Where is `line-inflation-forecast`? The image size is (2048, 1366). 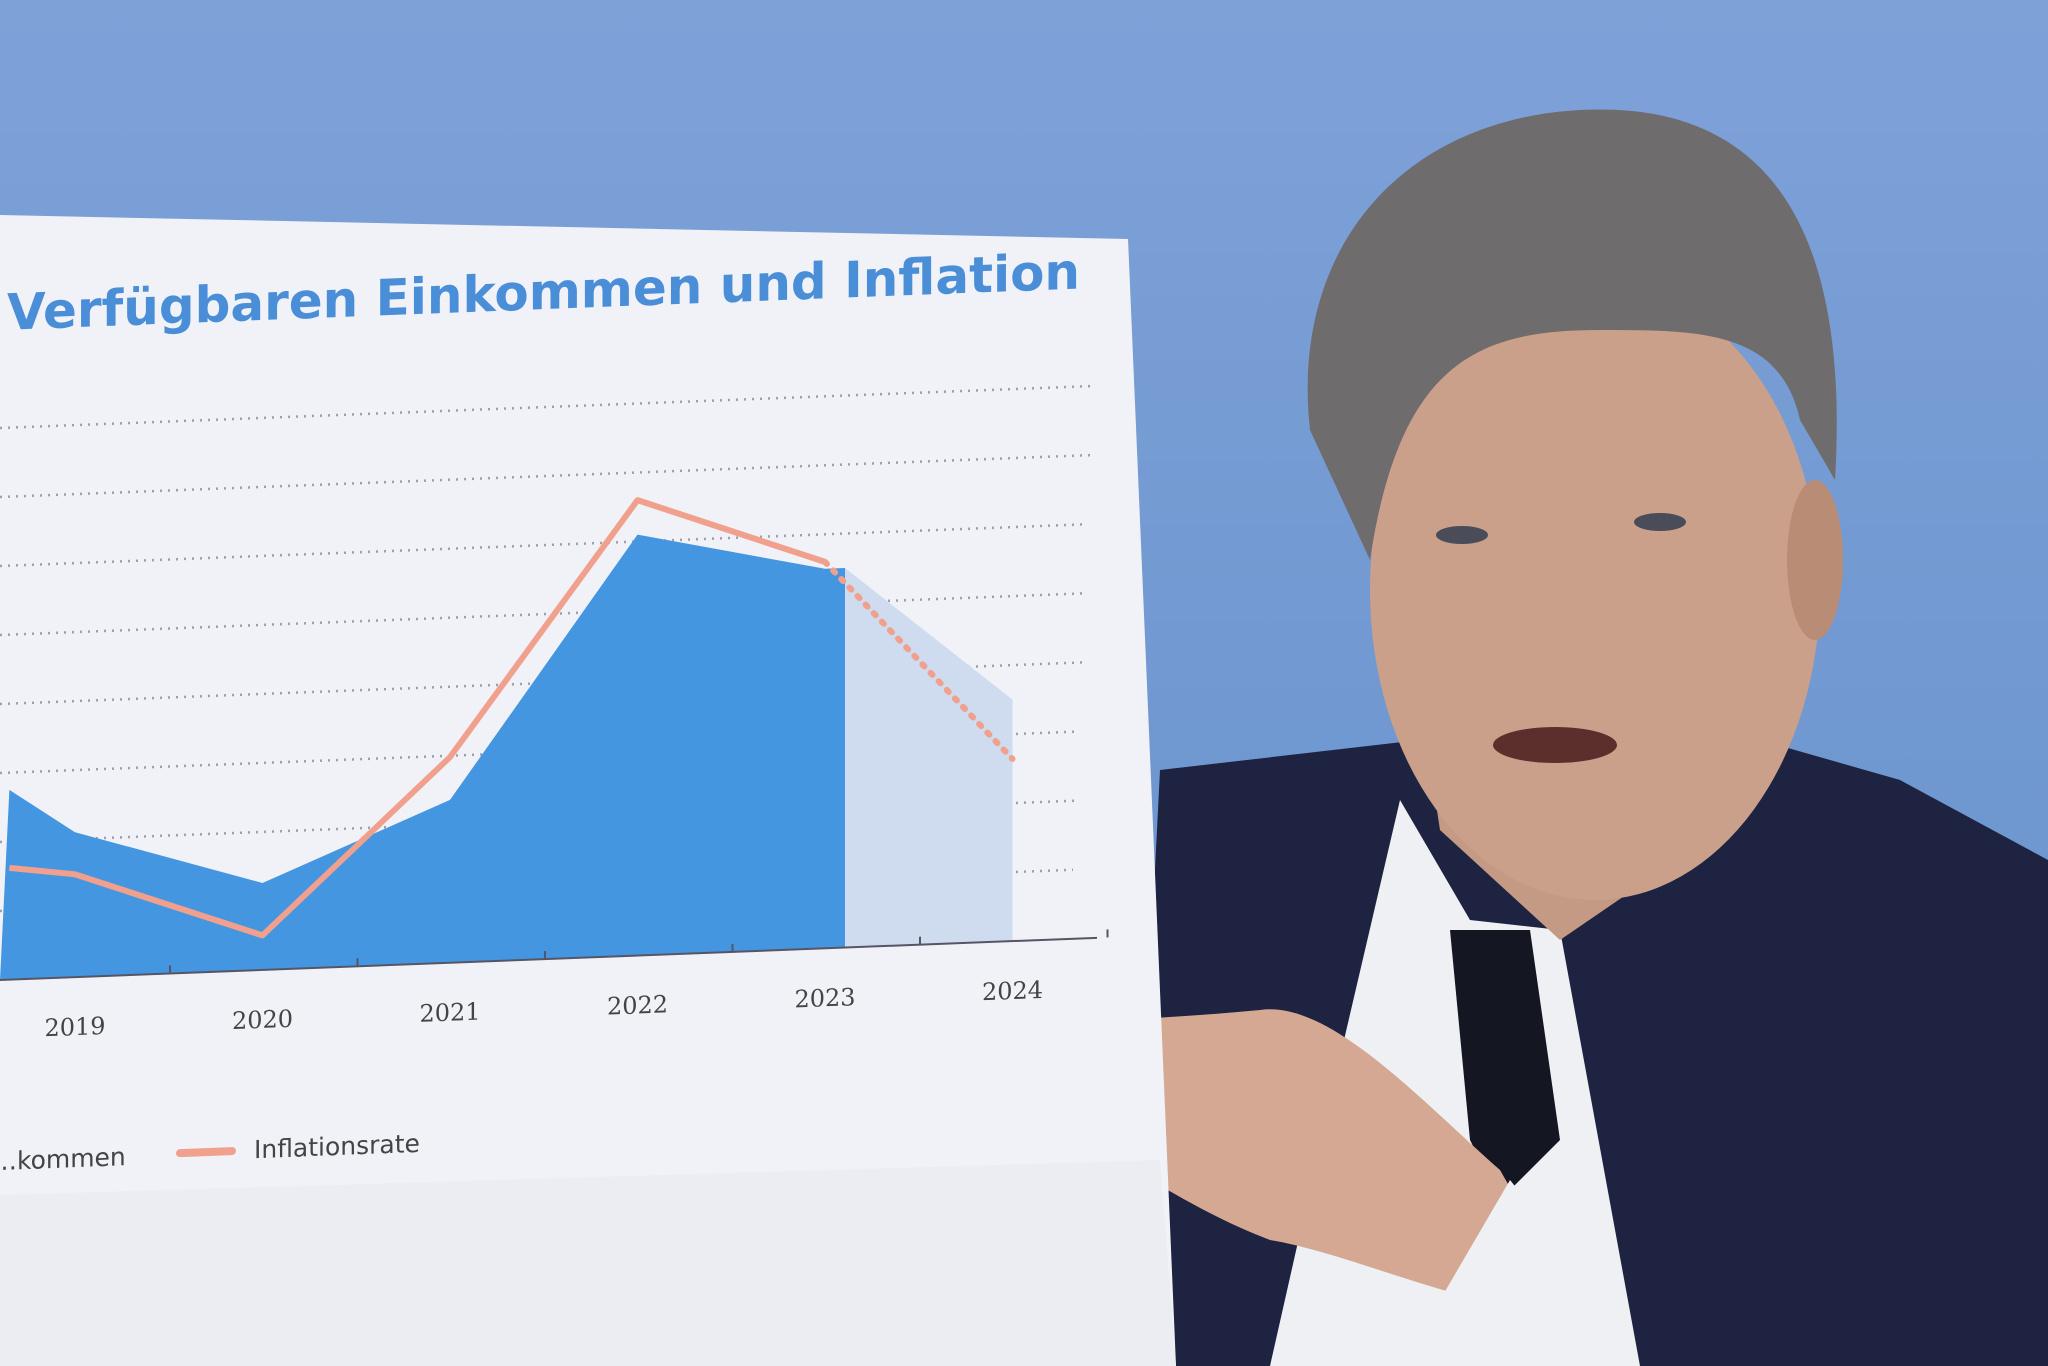 line-inflation-forecast is located at coordinates (919, 660).